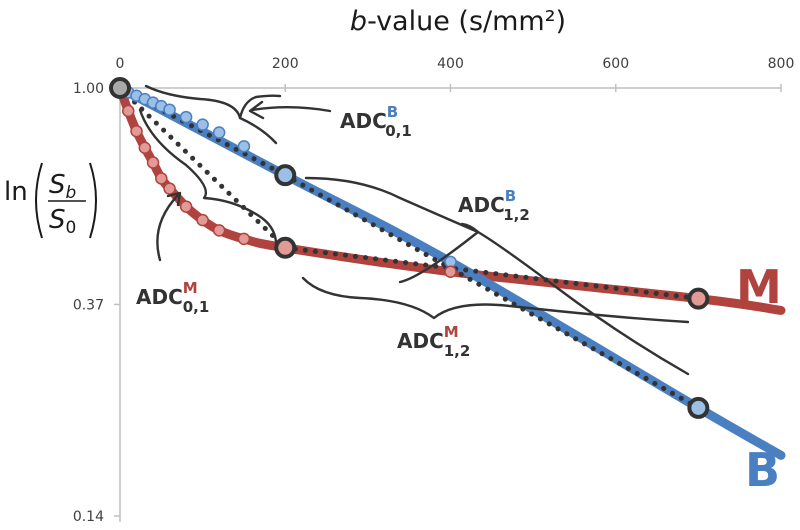  Describe the element at coordinates (470, 228) in the screenshot. I see `arrow-adc12b` at that location.